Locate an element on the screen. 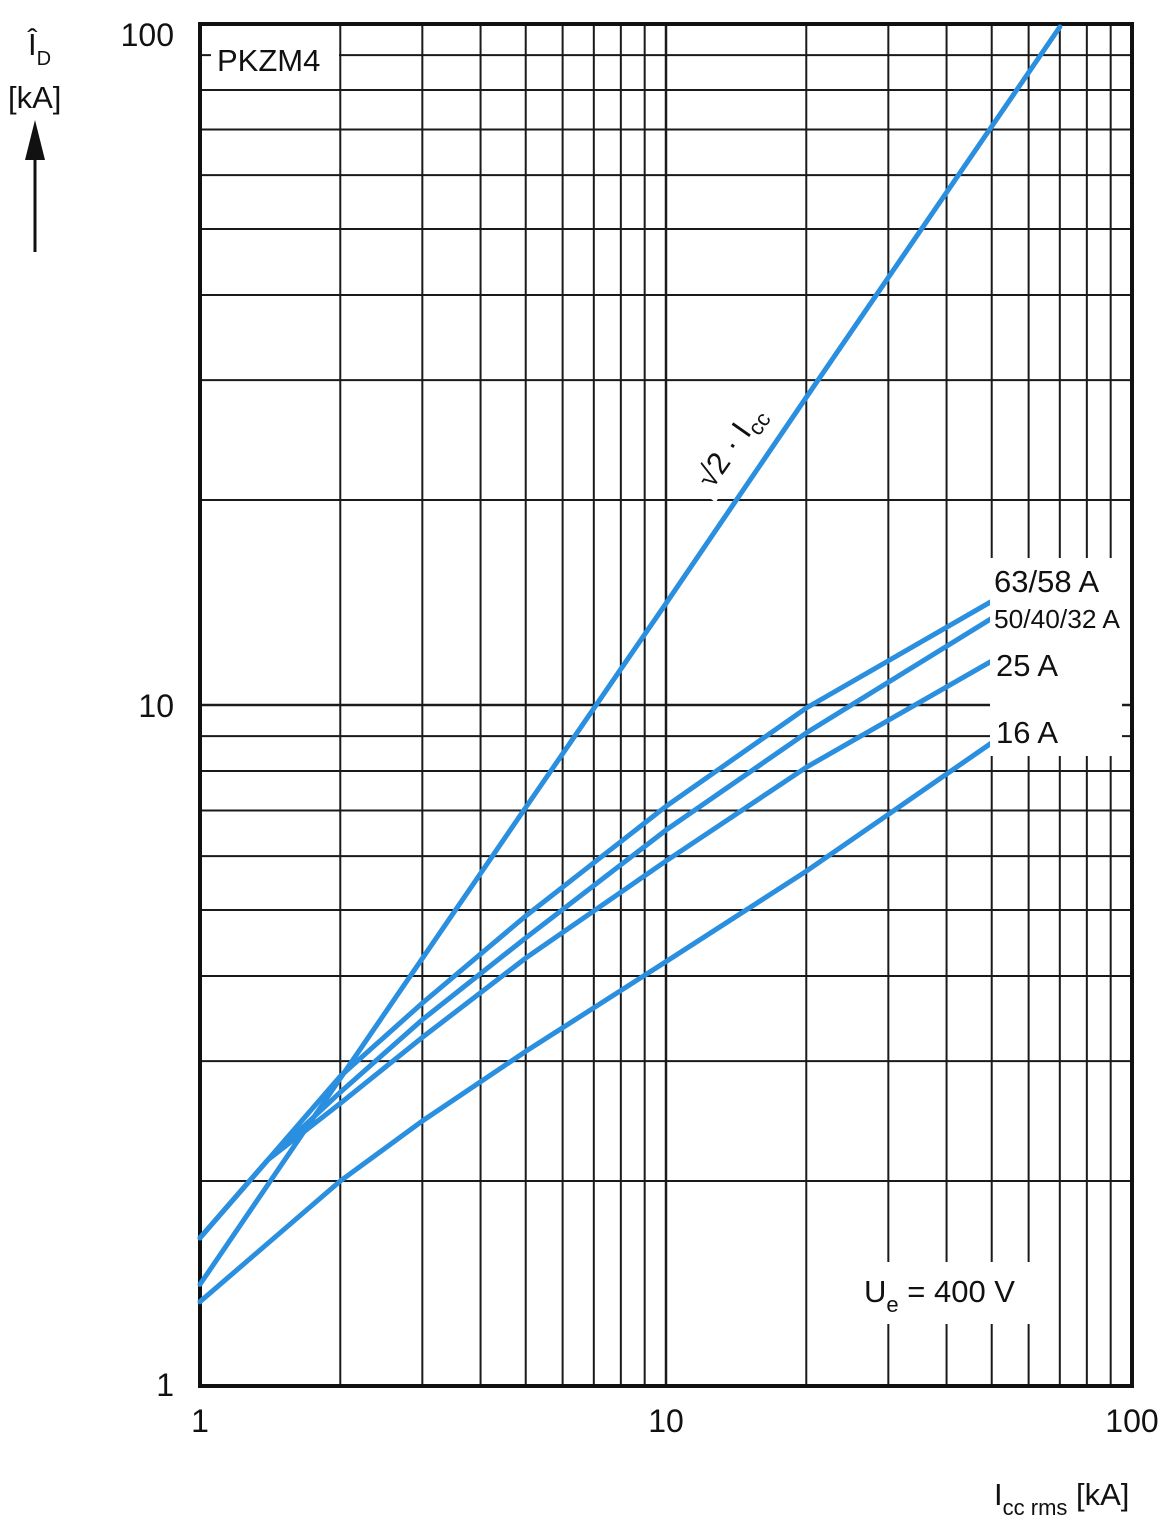 The image size is (1175, 1524). y-tick-label: 100 is located at coordinates (147, 35).